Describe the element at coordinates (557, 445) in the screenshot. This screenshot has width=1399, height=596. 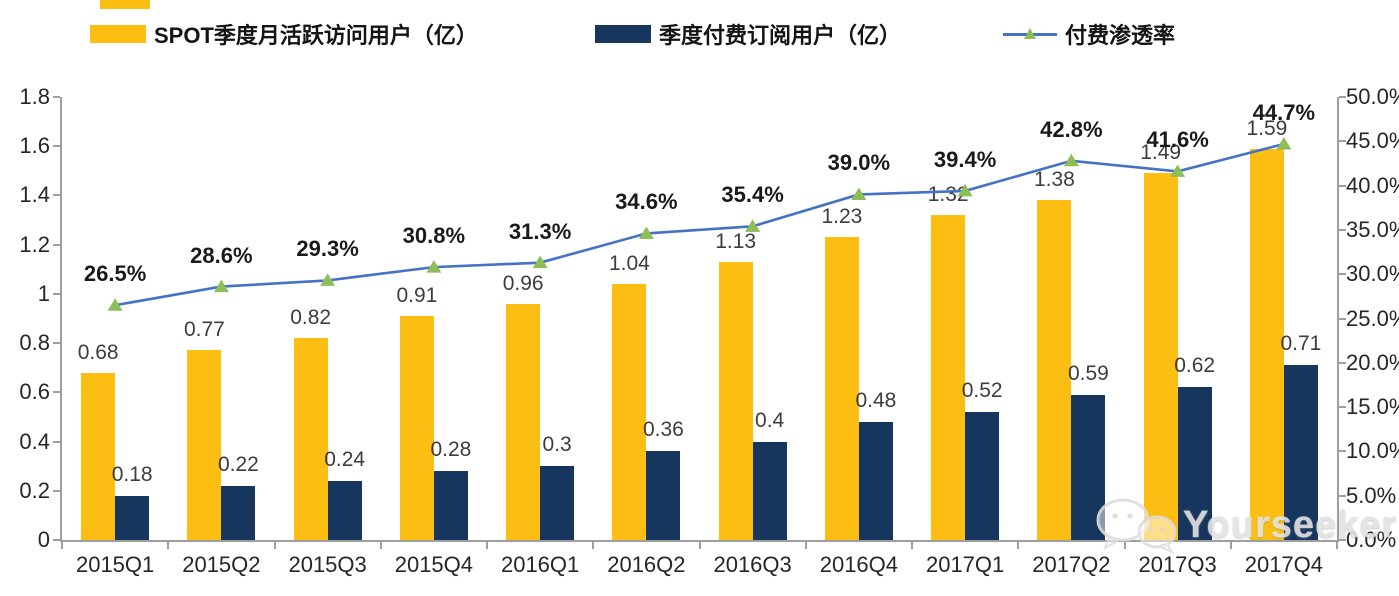
I see `bar-label-subs: 0.3` at that location.